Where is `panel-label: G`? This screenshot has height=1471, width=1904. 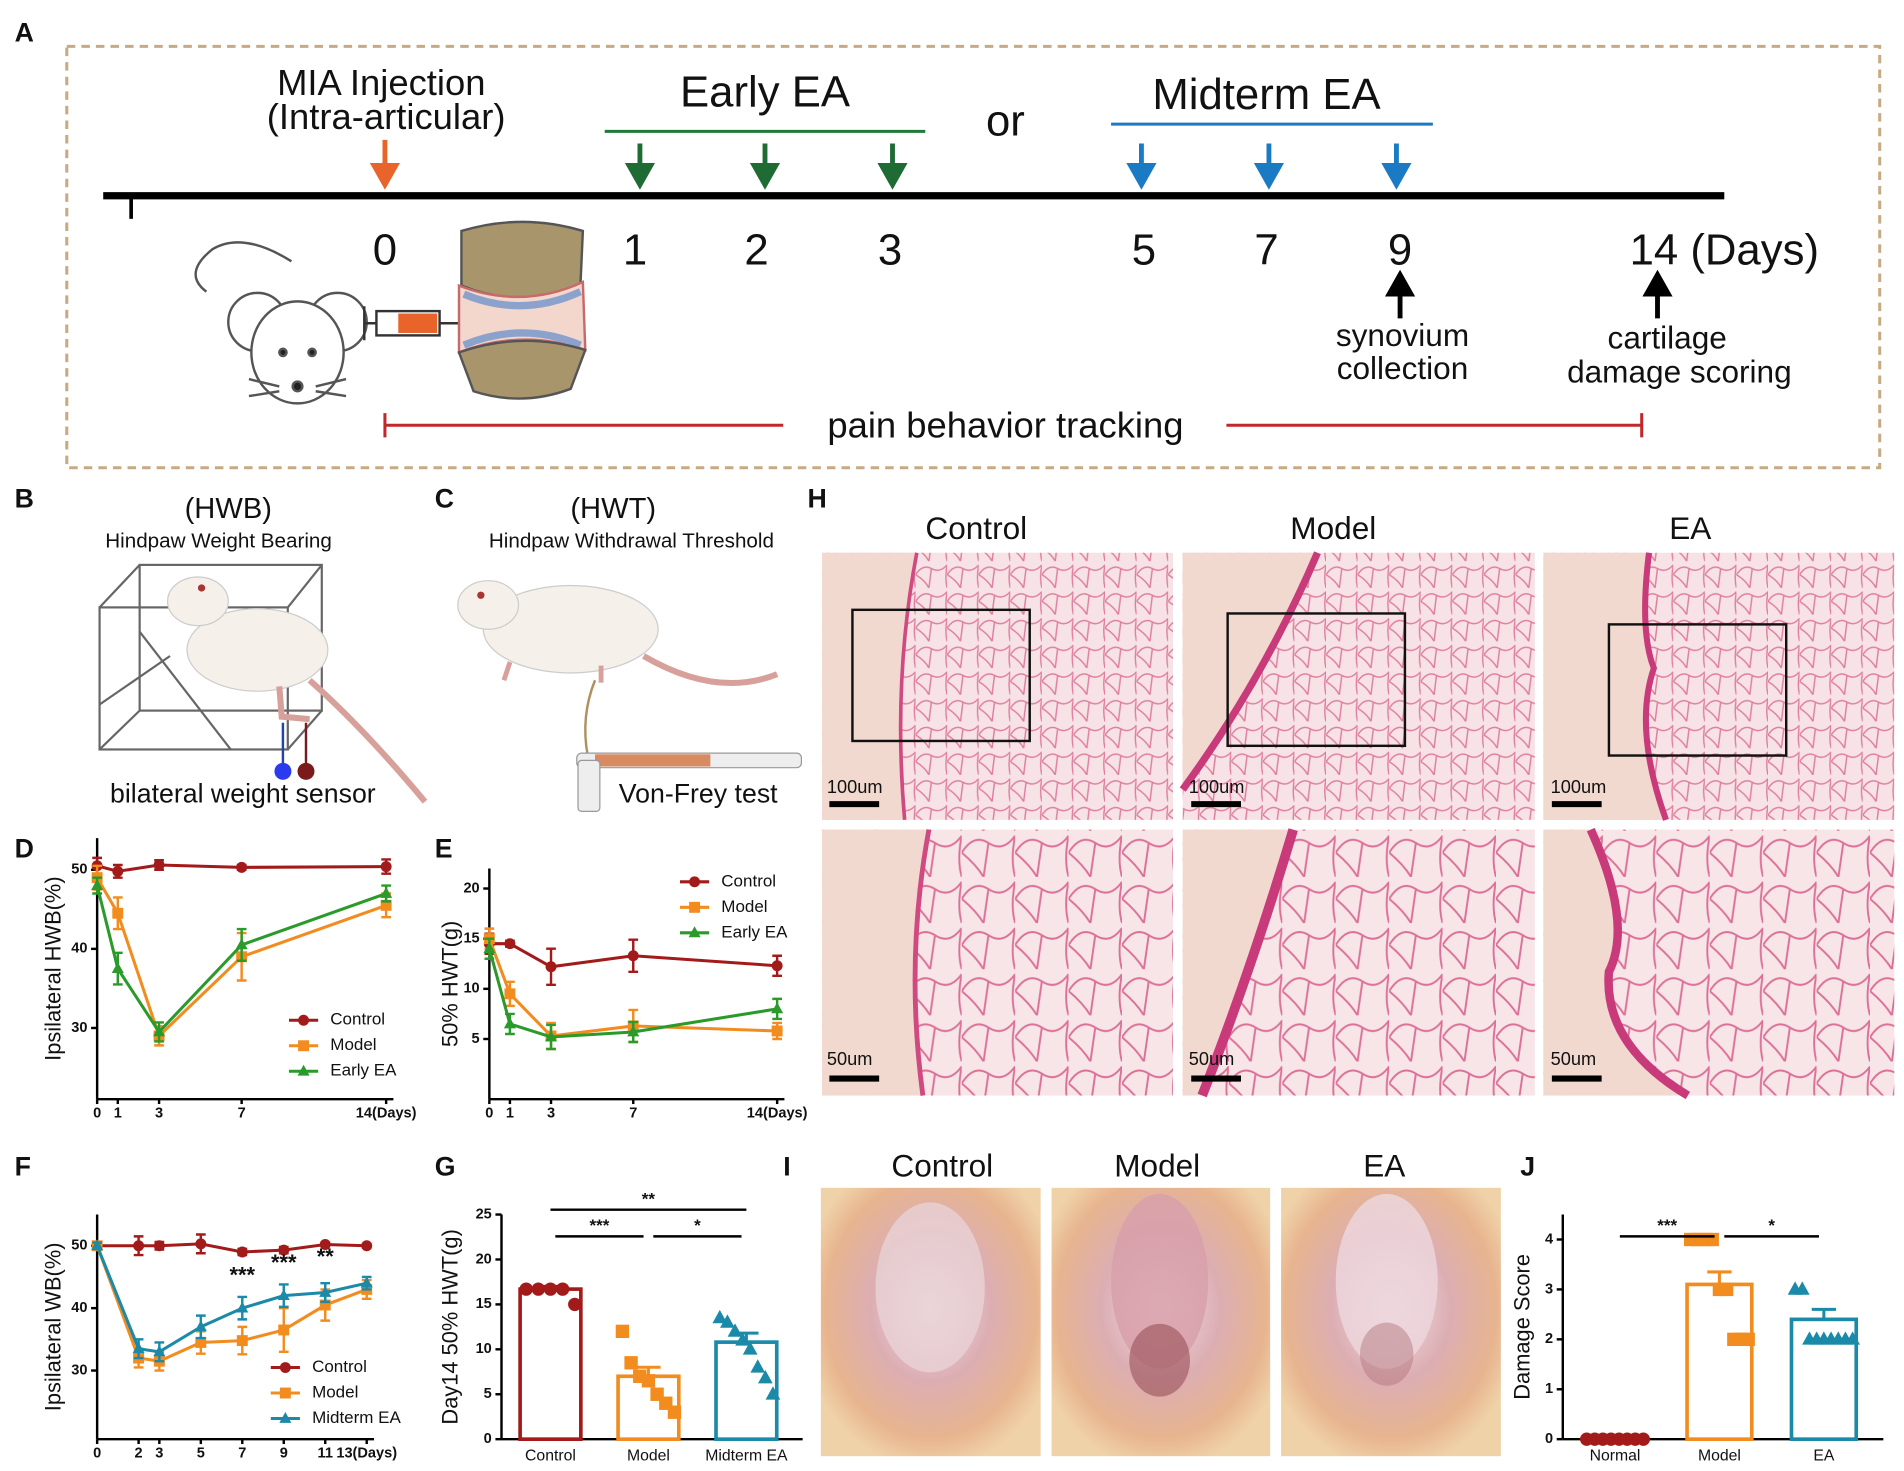 panel-label: G is located at coordinates (445, 1166).